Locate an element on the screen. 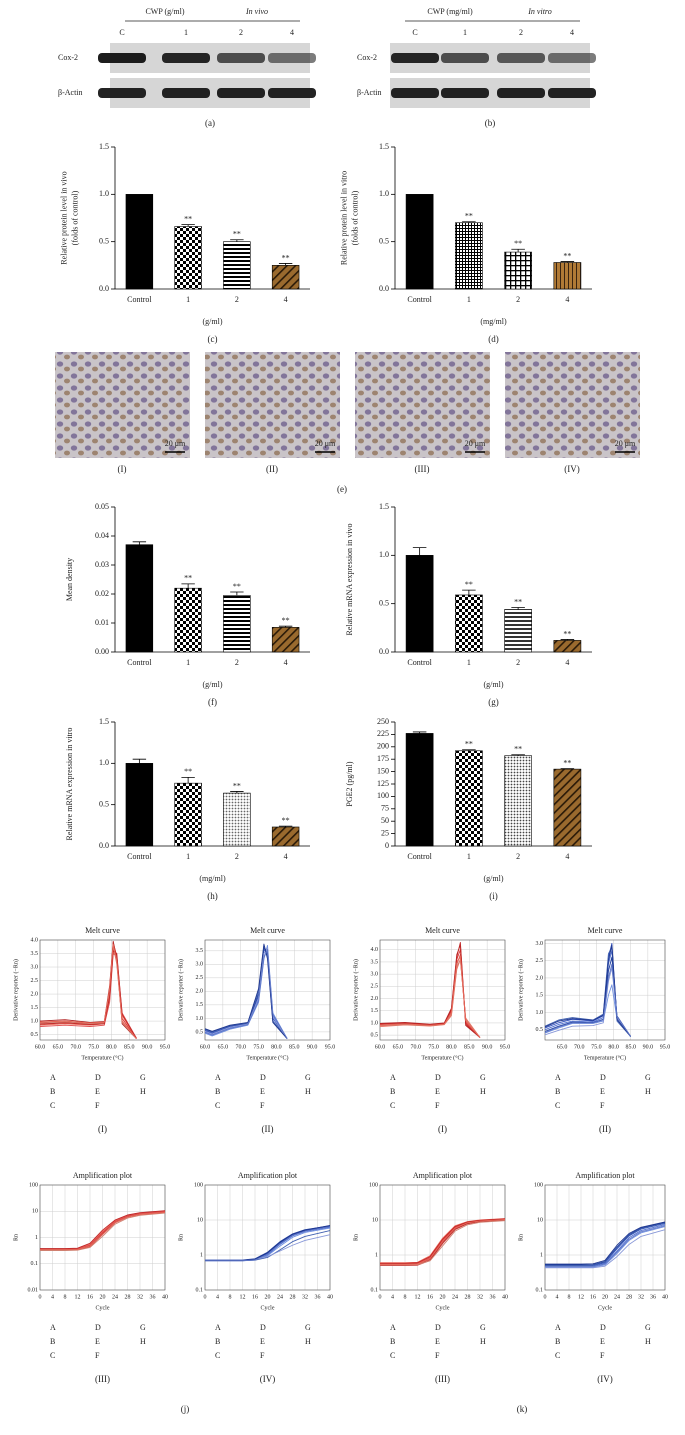 The width and height of the screenshot is (685, 1435). y-tick-label: 100 is located at coordinates (373, 1185).